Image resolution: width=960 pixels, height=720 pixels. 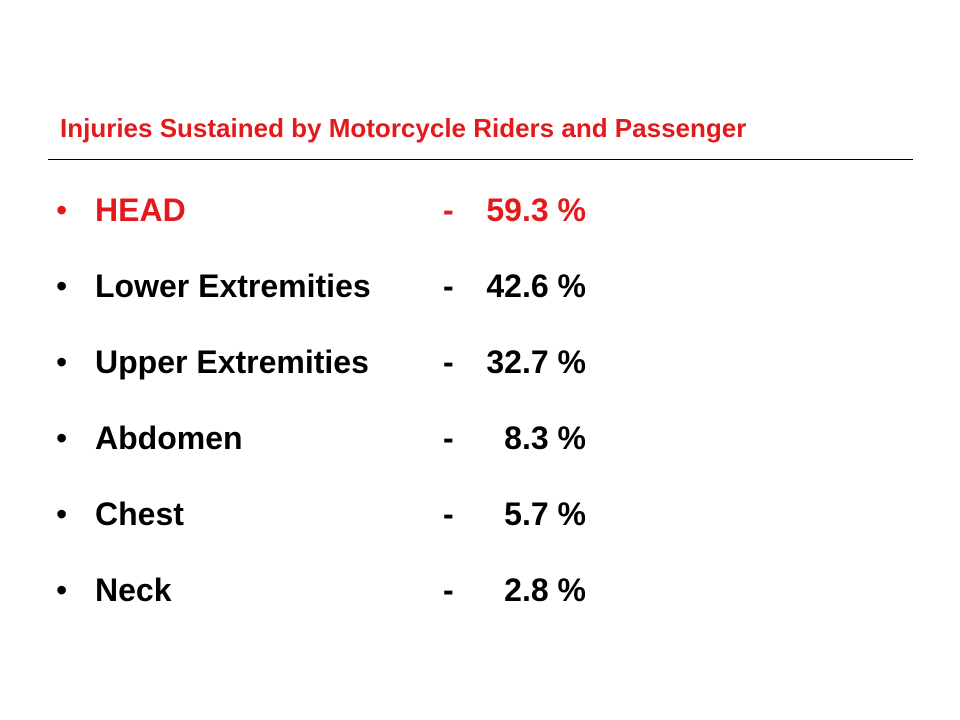 What do you see at coordinates (169, 438) in the screenshot?
I see `item-label: Abdomen` at bounding box center [169, 438].